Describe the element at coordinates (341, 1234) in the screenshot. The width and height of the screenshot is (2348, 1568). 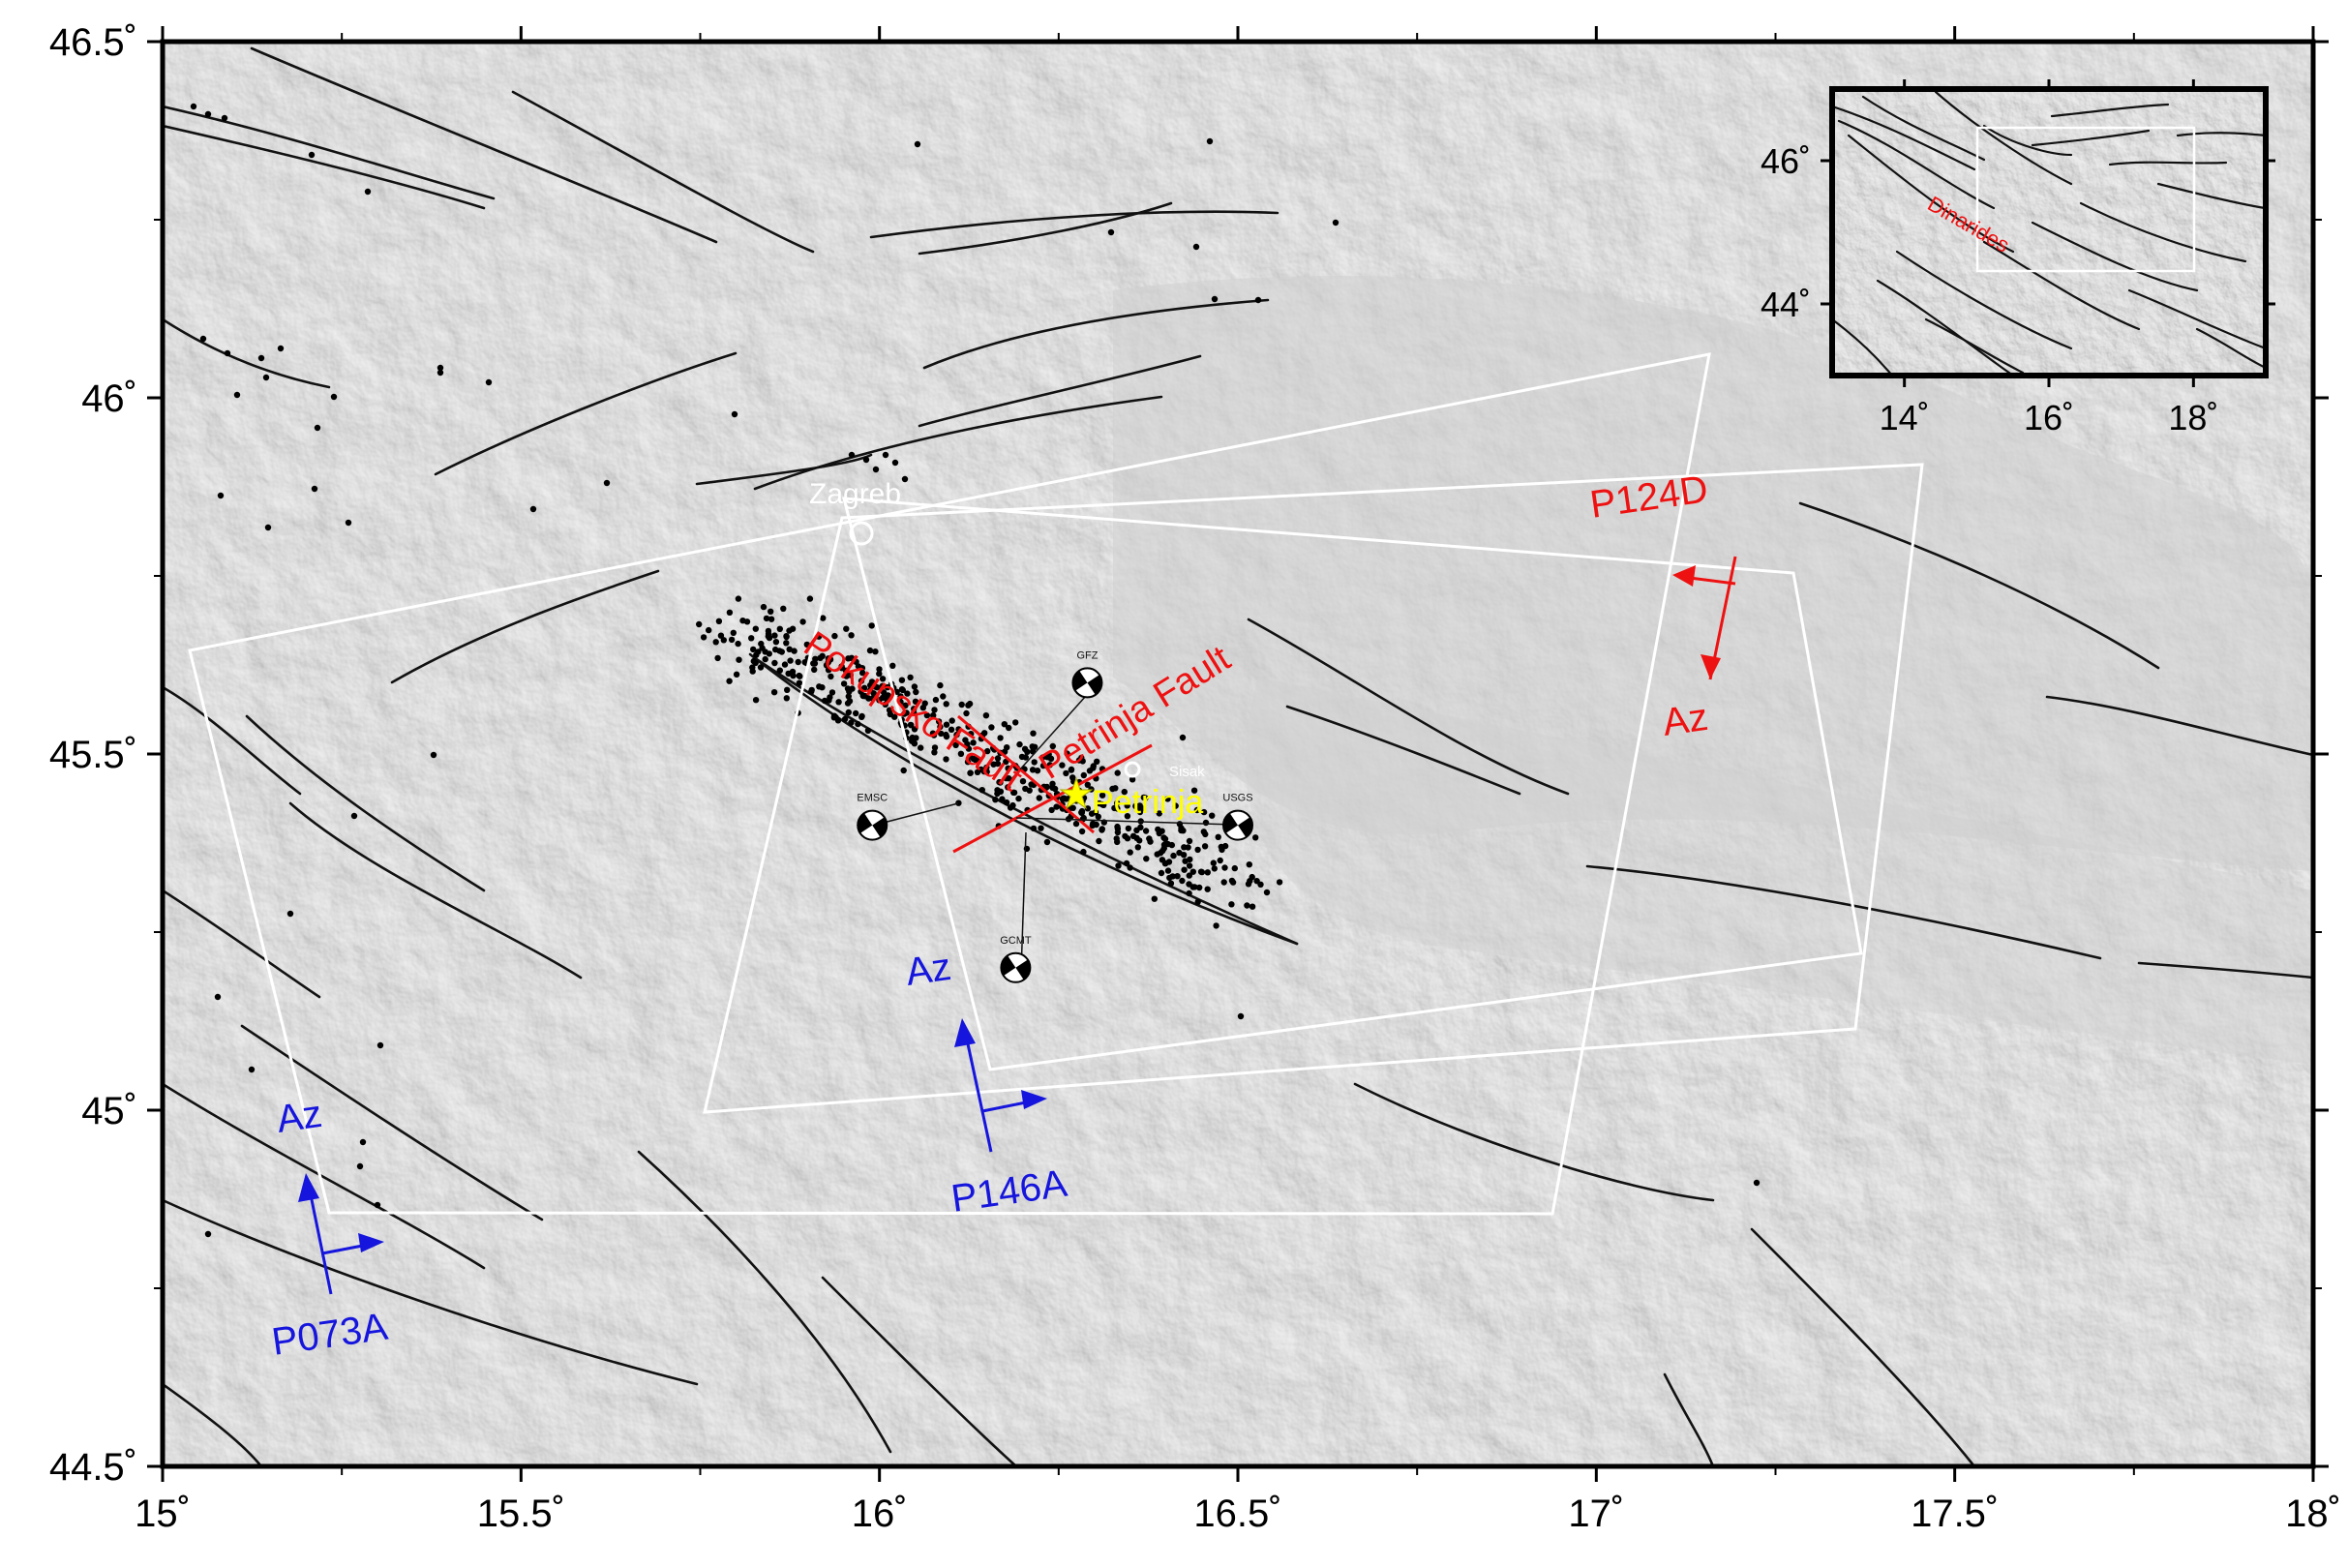
I see `track-p073a` at that location.